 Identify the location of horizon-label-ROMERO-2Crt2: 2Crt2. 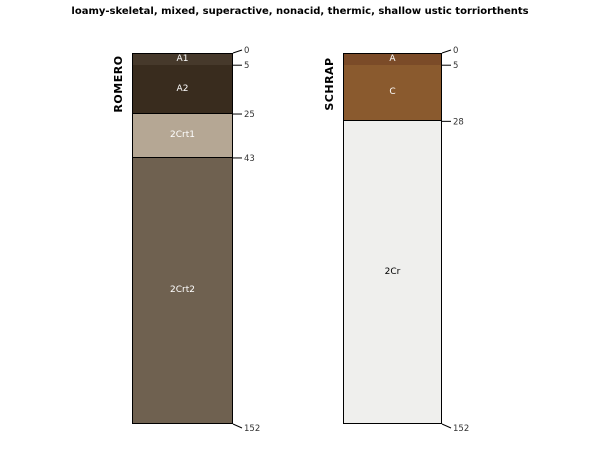
(182, 289).